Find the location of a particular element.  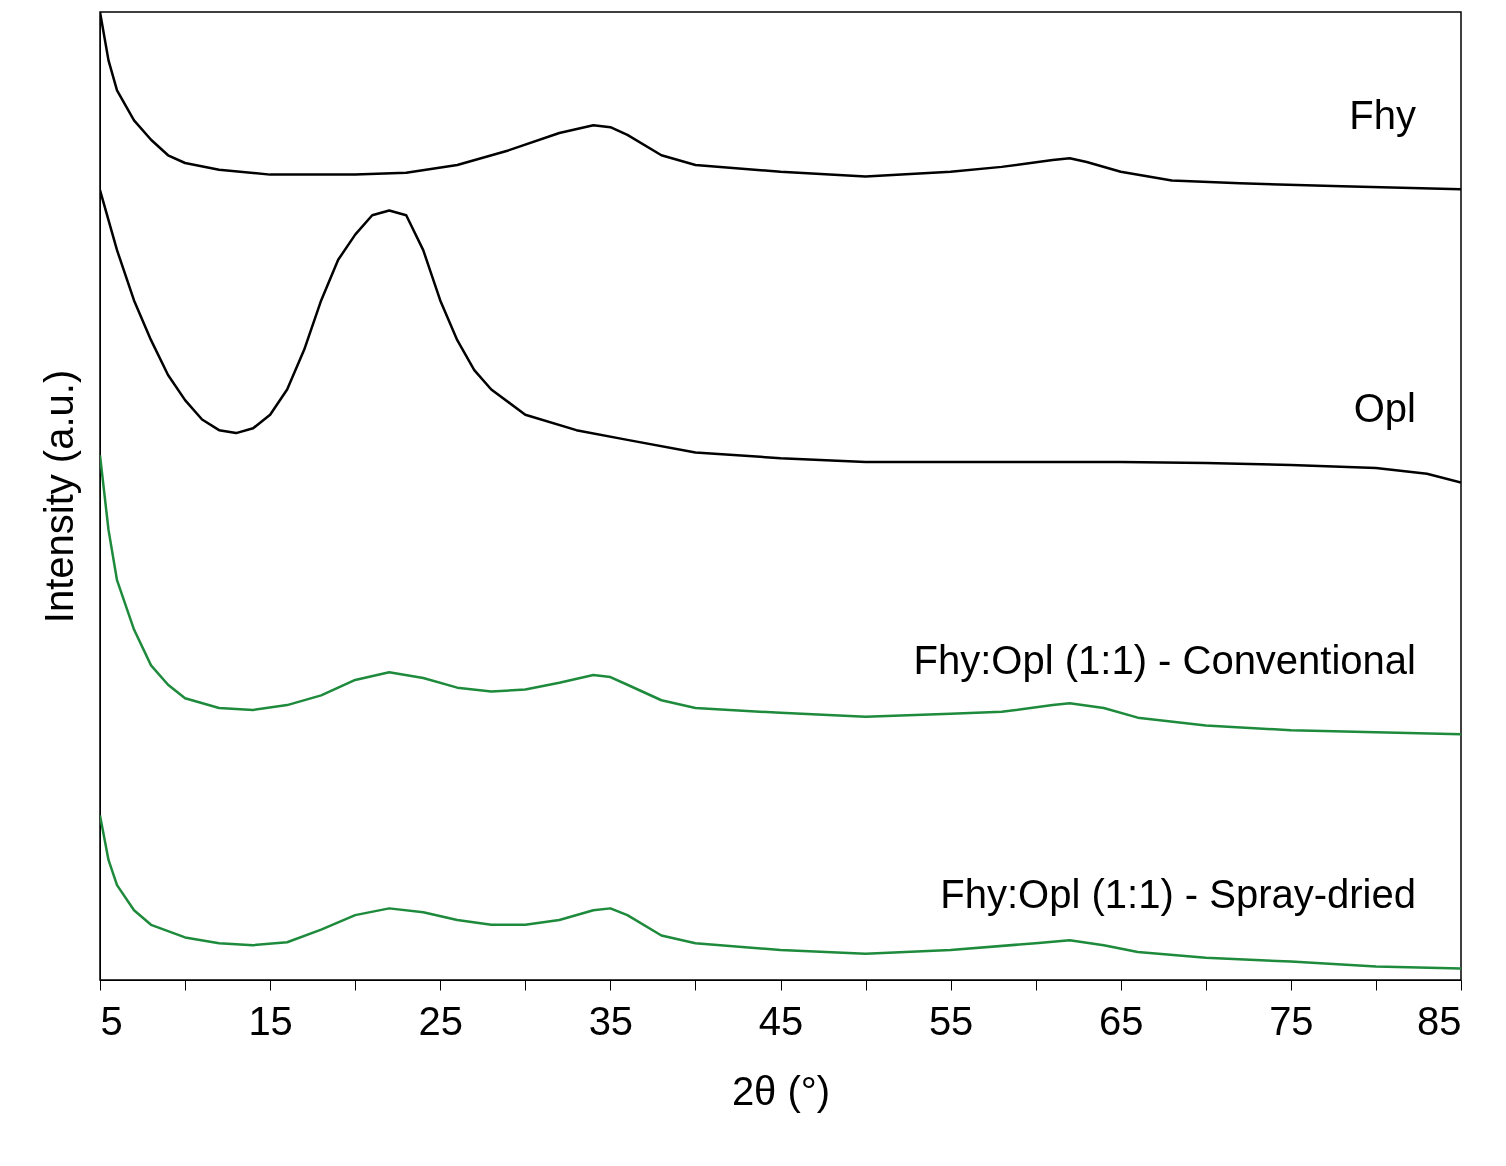

x-tick-label: 65 is located at coordinates (1121, 1020).